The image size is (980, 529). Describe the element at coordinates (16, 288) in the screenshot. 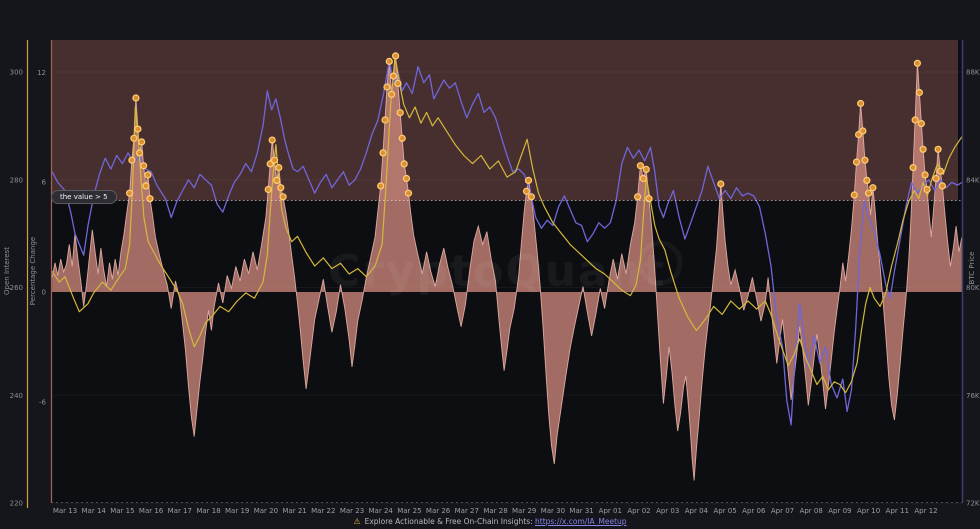

I see `open-interest-tick-label: 260` at that location.